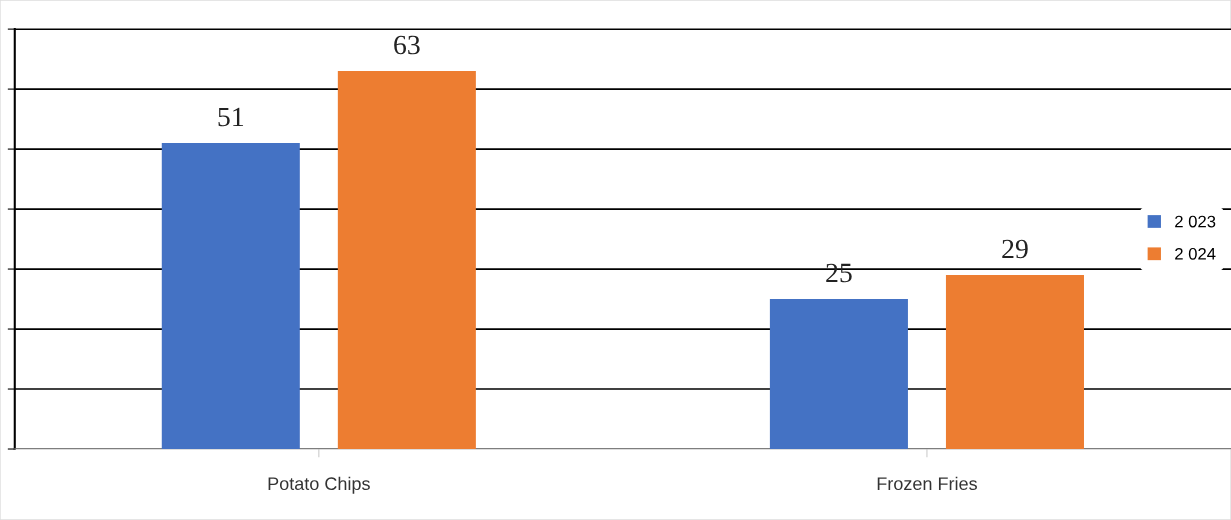 Image resolution: width=1231 pixels, height=520 pixels. What do you see at coordinates (231, 117) in the screenshot?
I see `data-label: 51` at bounding box center [231, 117].